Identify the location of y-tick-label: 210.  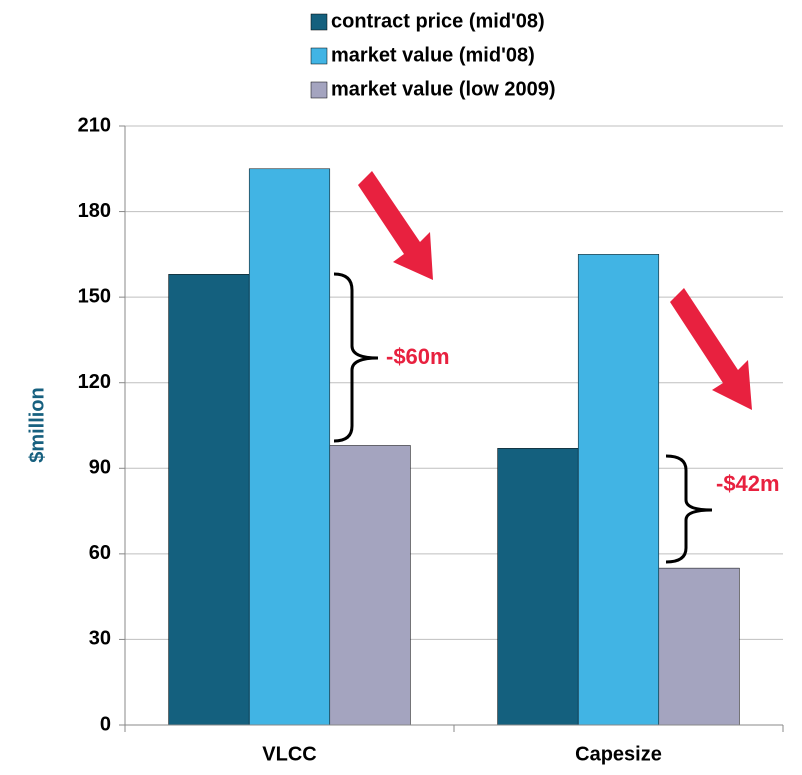
(94, 125).